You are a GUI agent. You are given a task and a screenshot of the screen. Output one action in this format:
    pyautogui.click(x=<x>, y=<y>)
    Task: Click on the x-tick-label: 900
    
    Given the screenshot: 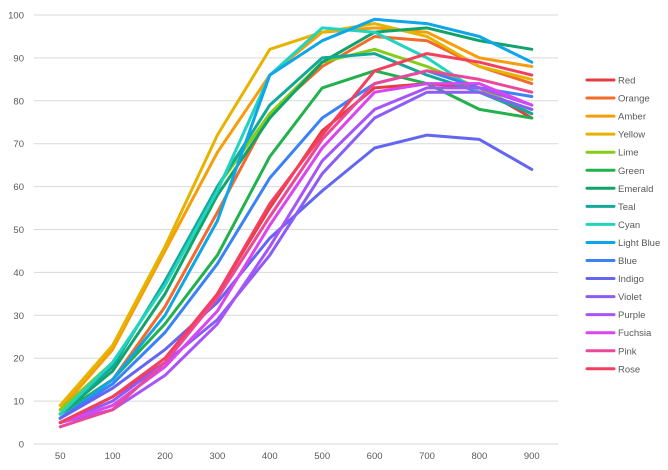 What is the action you would take?
    pyautogui.click(x=532, y=456)
    